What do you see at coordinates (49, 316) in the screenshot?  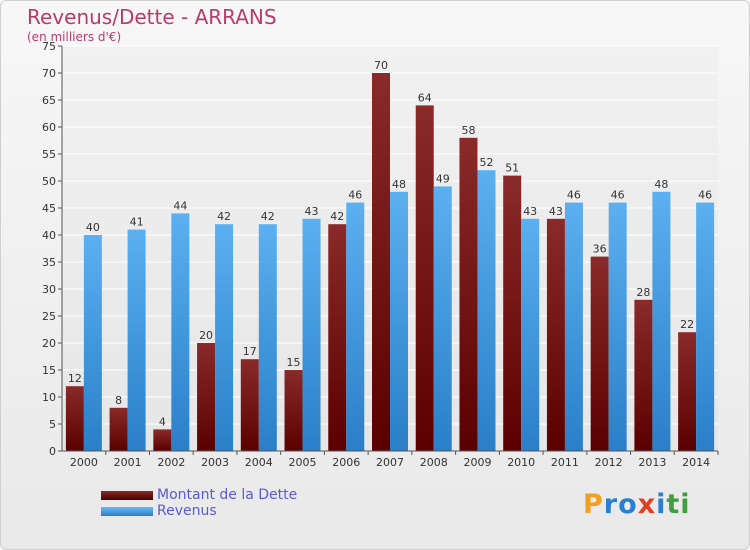 I see `y-tick-label: 25` at bounding box center [49, 316].